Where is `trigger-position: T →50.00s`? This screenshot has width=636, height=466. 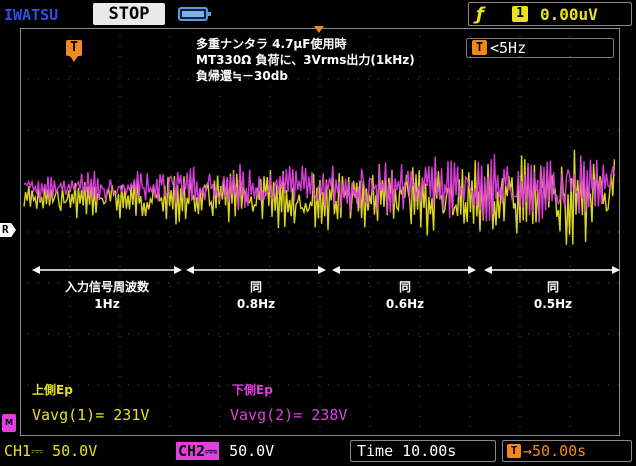 trigger-position: T →50.00s is located at coordinates (567, 451).